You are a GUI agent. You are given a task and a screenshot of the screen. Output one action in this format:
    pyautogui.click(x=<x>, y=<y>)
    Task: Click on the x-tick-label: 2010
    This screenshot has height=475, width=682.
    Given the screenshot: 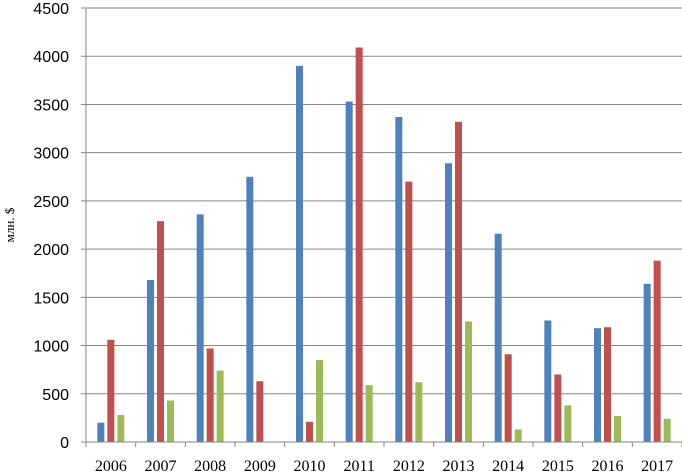 What is the action you would take?
    pyautogui.click(x=310, y=466)
    